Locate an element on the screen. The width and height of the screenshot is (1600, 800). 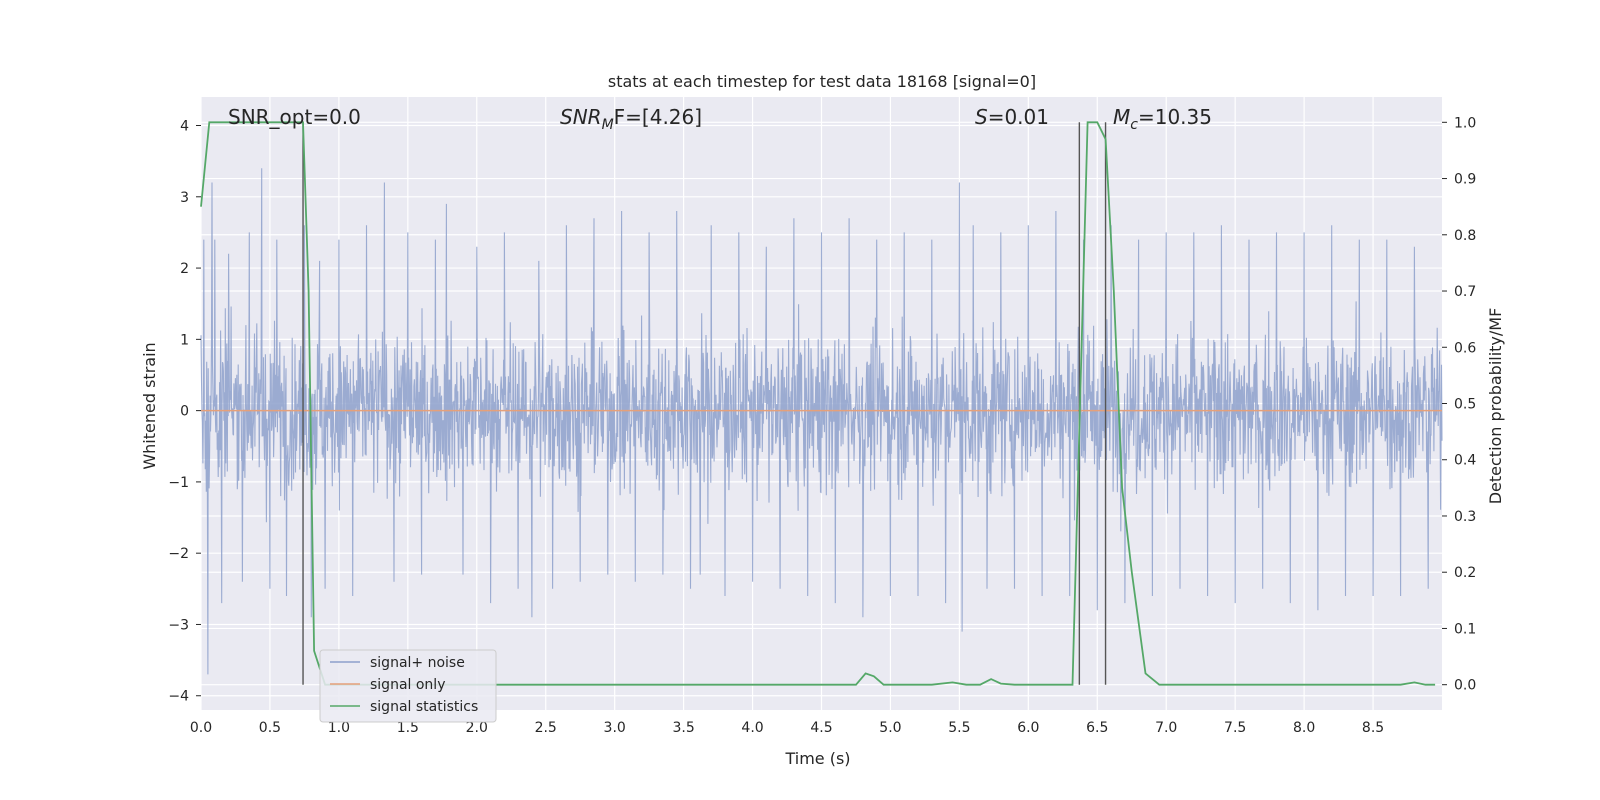
annotation-s: S=0.01 is located at coordinates (1012, 117).